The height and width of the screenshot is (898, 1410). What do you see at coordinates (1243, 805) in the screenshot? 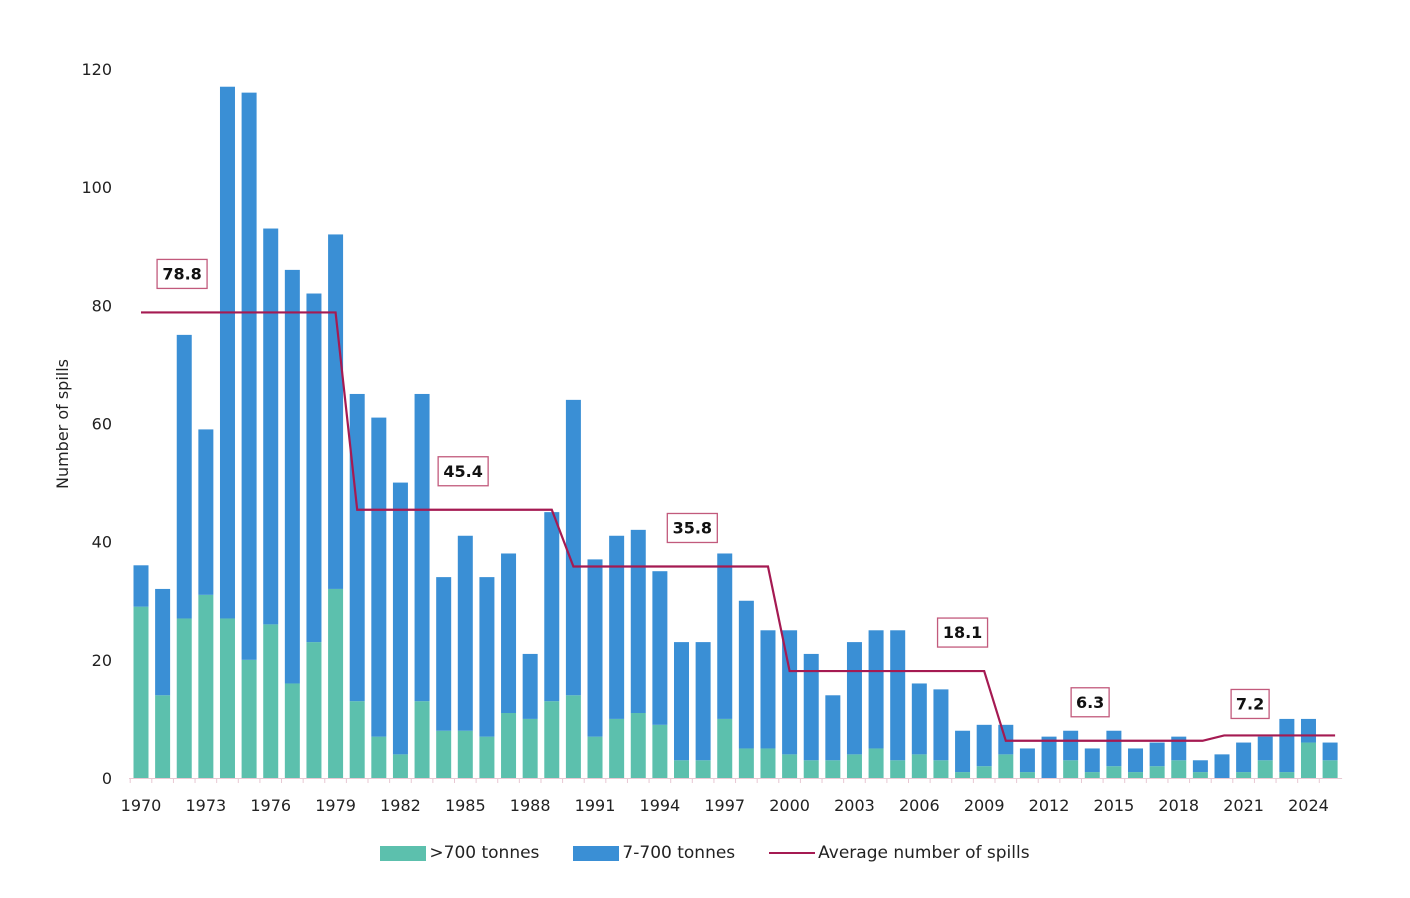
I see `x-tick-label: 2021` at bounding box center [1243, 805].